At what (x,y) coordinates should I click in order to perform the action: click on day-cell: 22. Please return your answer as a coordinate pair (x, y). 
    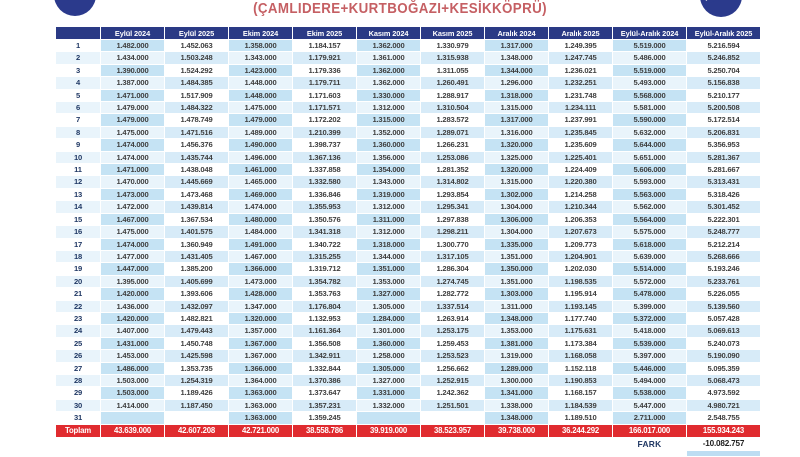
    Looking at the image, I should click on (78, 306).